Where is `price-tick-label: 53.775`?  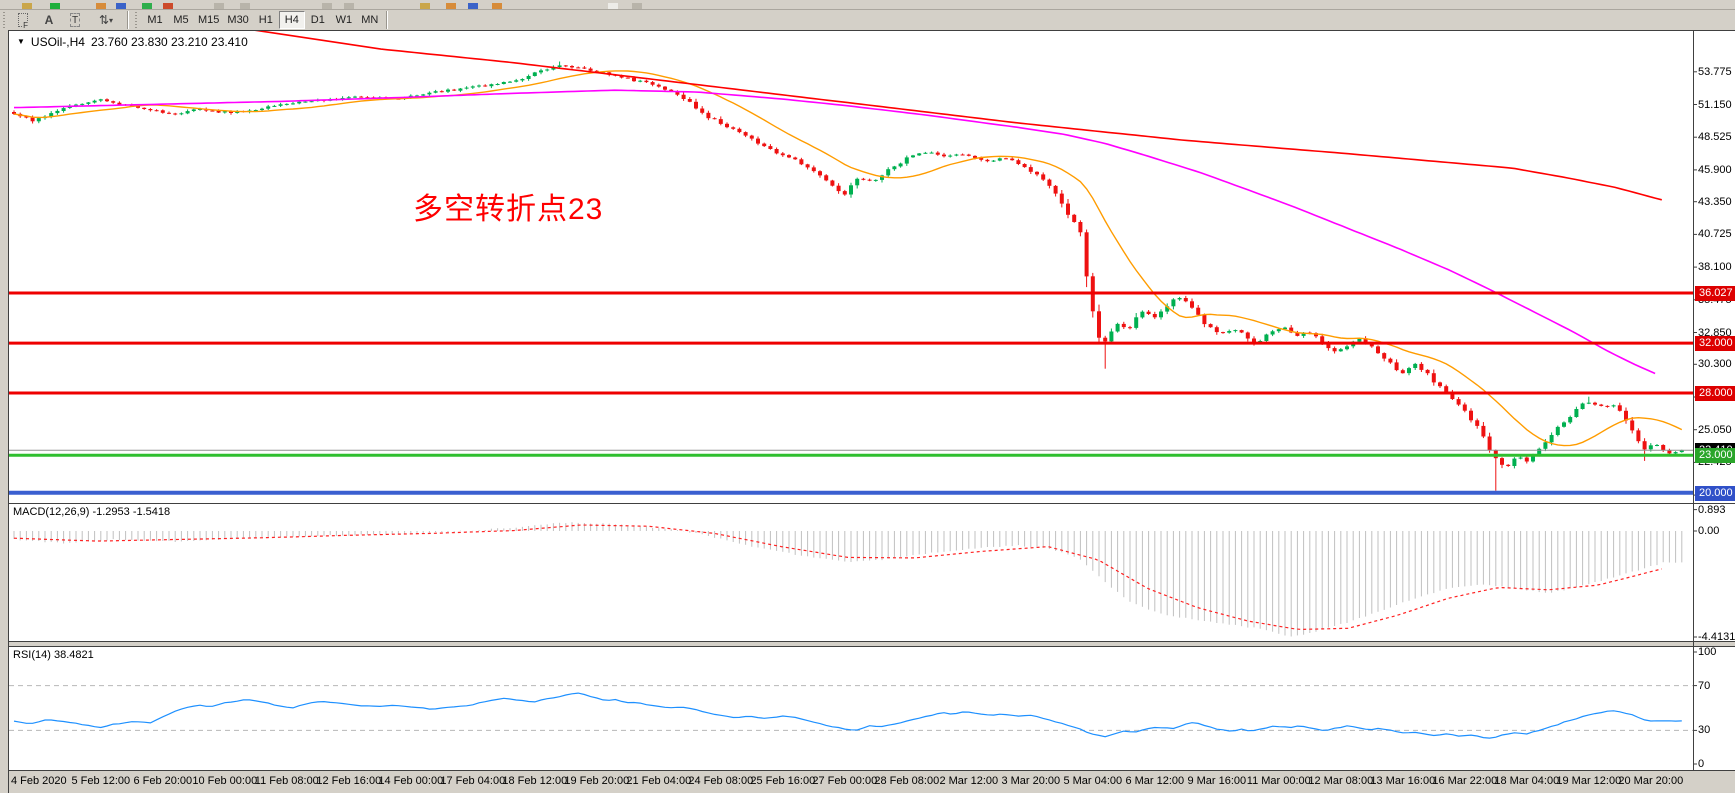 price-tick-label: 53.775 is located at coordinates (1715, 71).